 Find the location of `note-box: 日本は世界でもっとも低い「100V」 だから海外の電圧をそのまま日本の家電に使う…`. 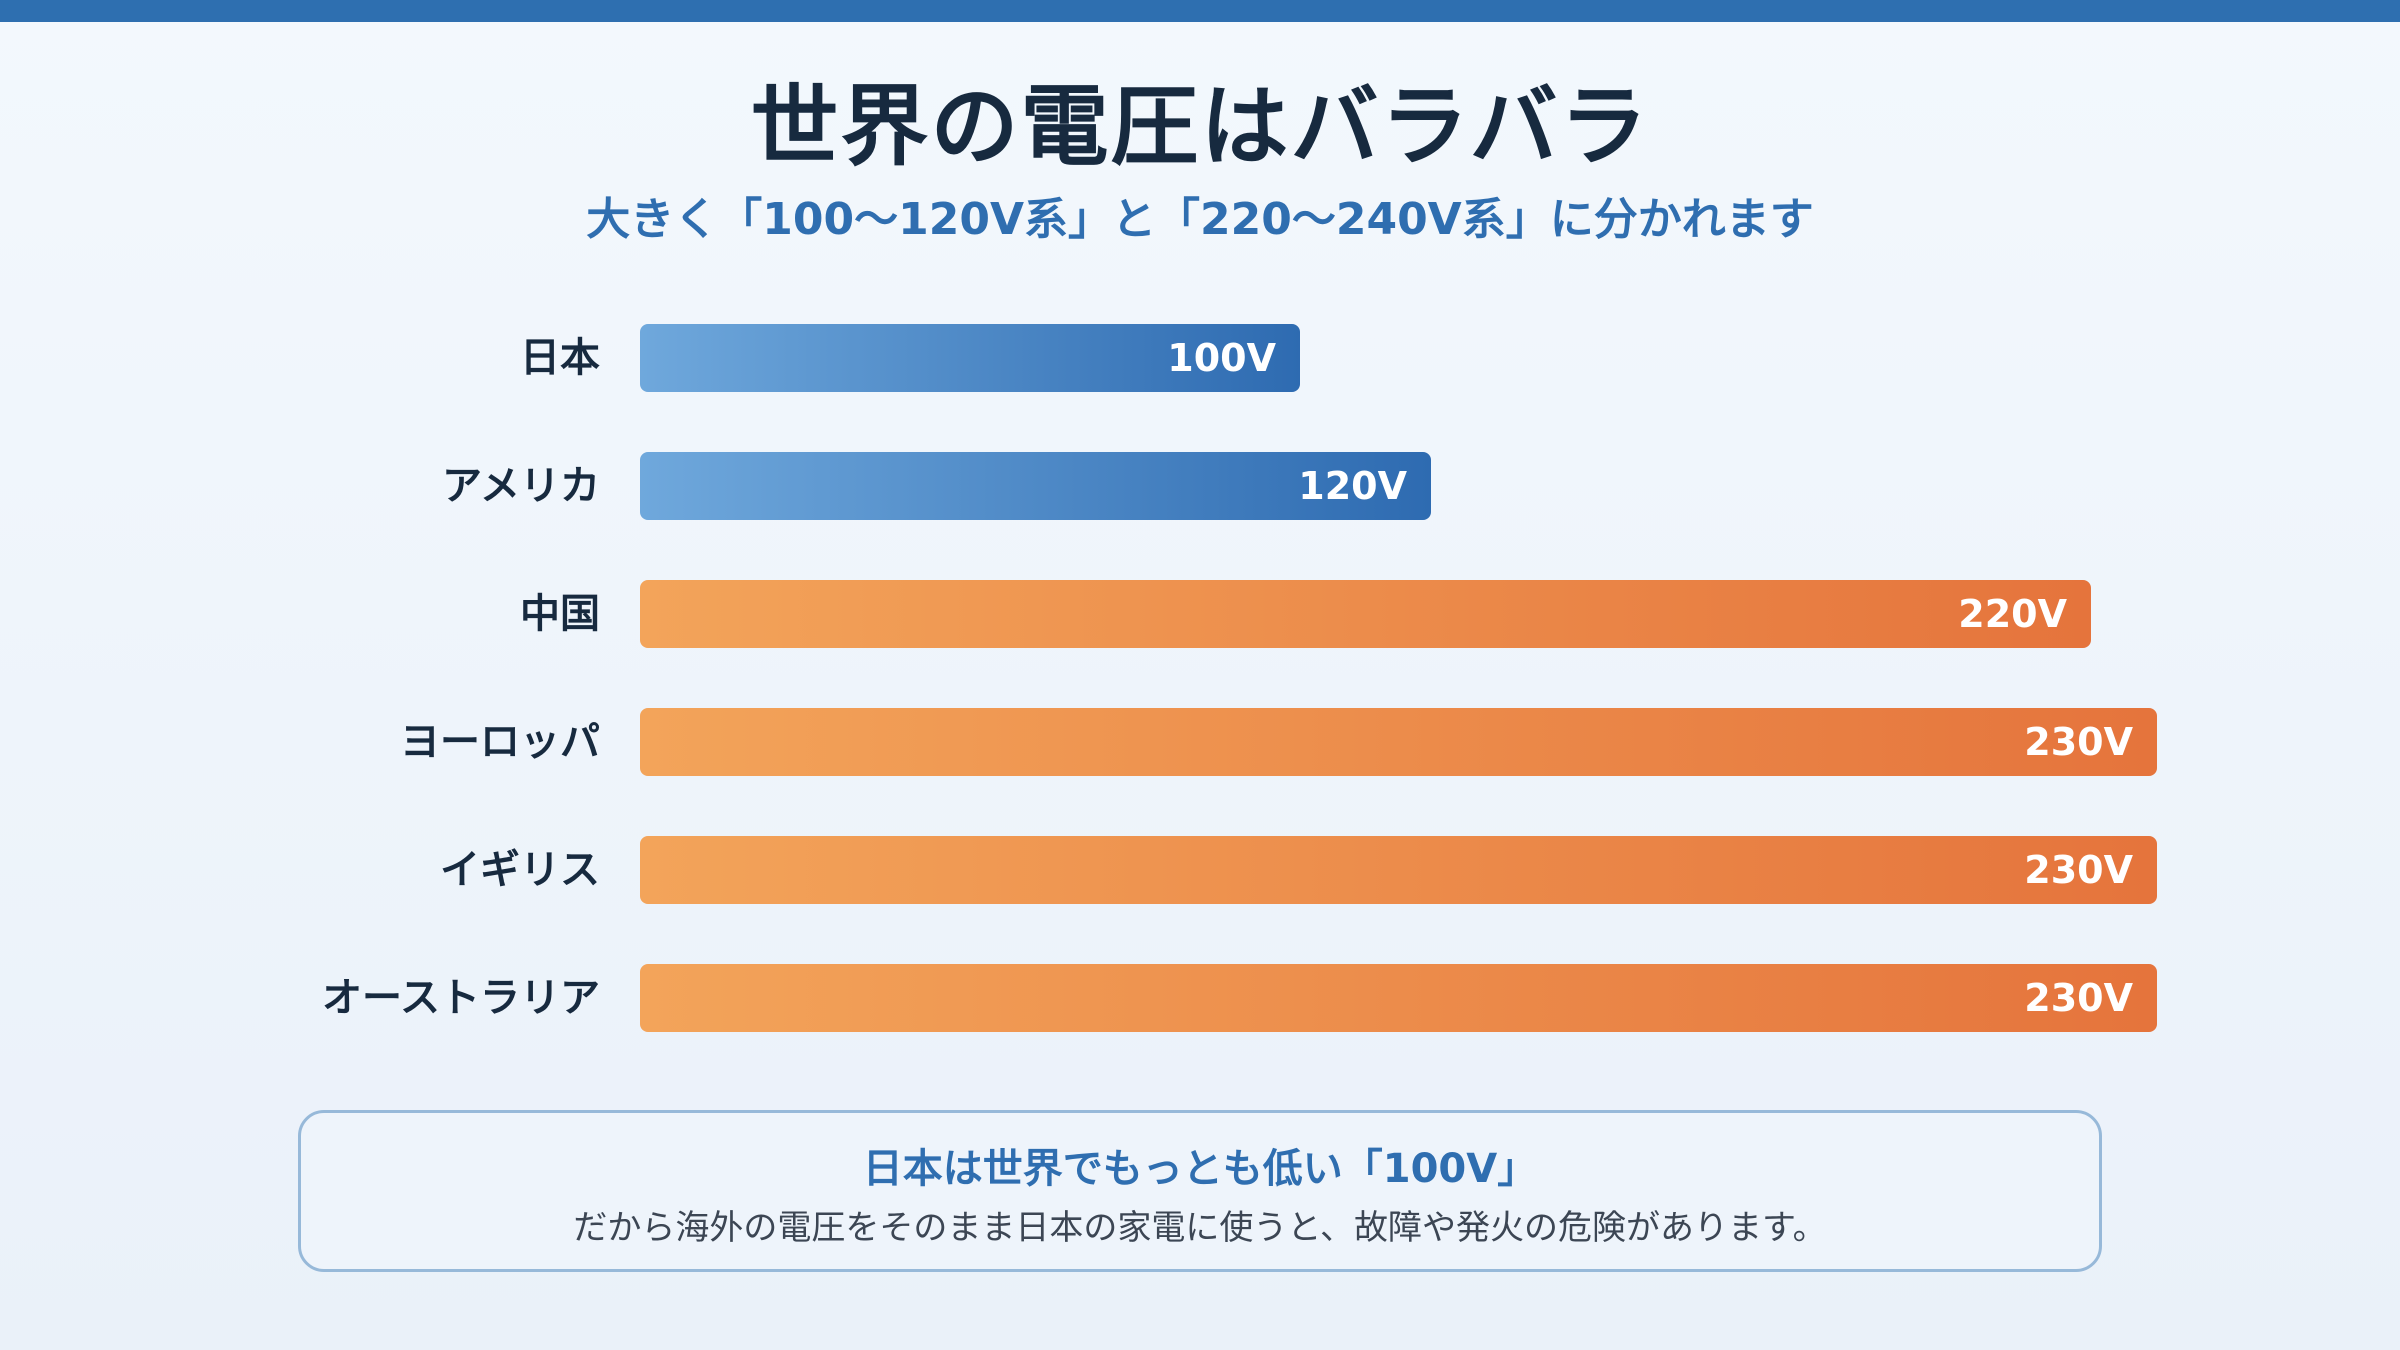

note-box: 日本は世界でもっとも低い「100V」 だから海外の電圧をそのまま日本の家電に使う… is located at coordinates (1200, 1191).